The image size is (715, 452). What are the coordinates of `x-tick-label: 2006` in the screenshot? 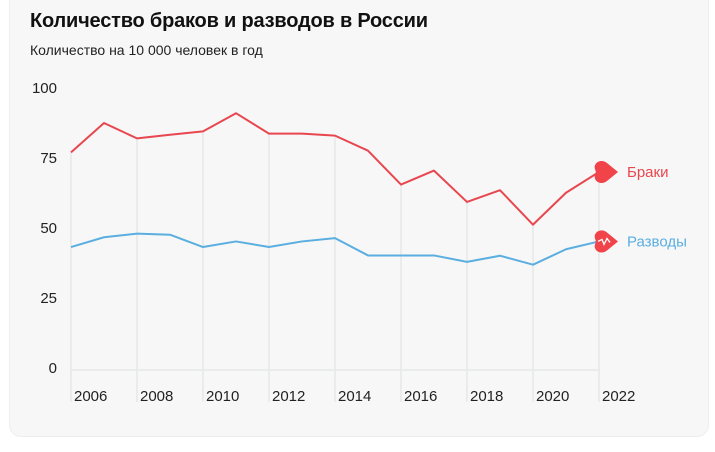 It's located at (90, 396).